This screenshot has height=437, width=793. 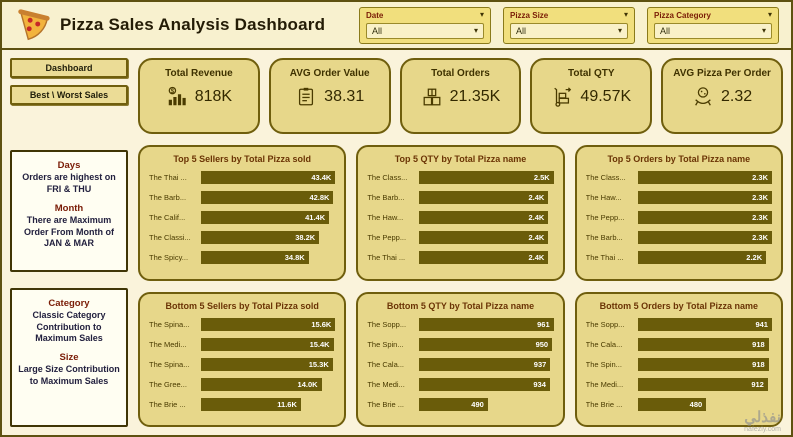 What do you see at coordinates (761, 324) in the screenshot?
I see `bar-value-label: 941` at bounding box center [761, 324].